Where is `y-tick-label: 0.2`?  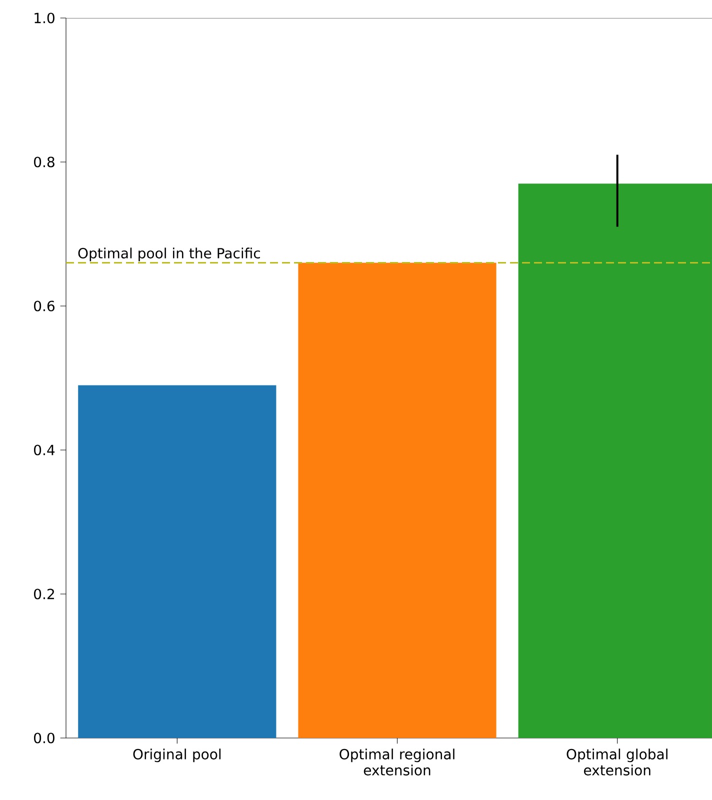 y-tick-label: 0.2 is located at coordinates (44, 594).